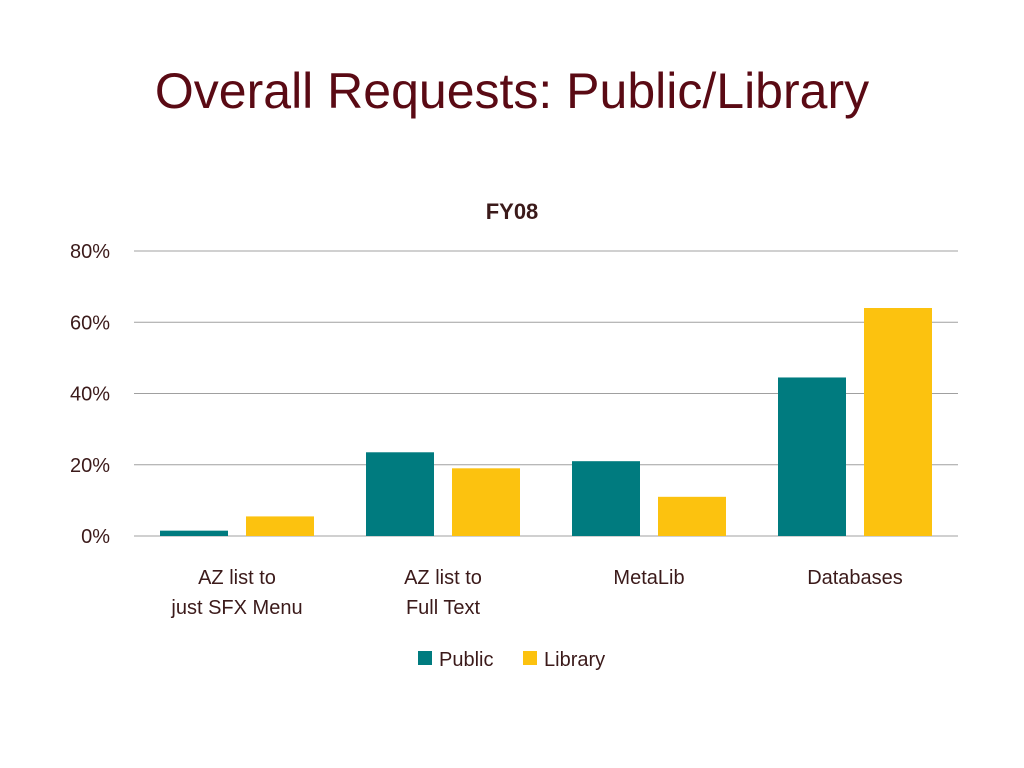 The image size is (1024, 768). What do you see at coordinates (90, 252) in the screenshot?
I see `y-tick-label: 80%` at bounding box center [90, 252].